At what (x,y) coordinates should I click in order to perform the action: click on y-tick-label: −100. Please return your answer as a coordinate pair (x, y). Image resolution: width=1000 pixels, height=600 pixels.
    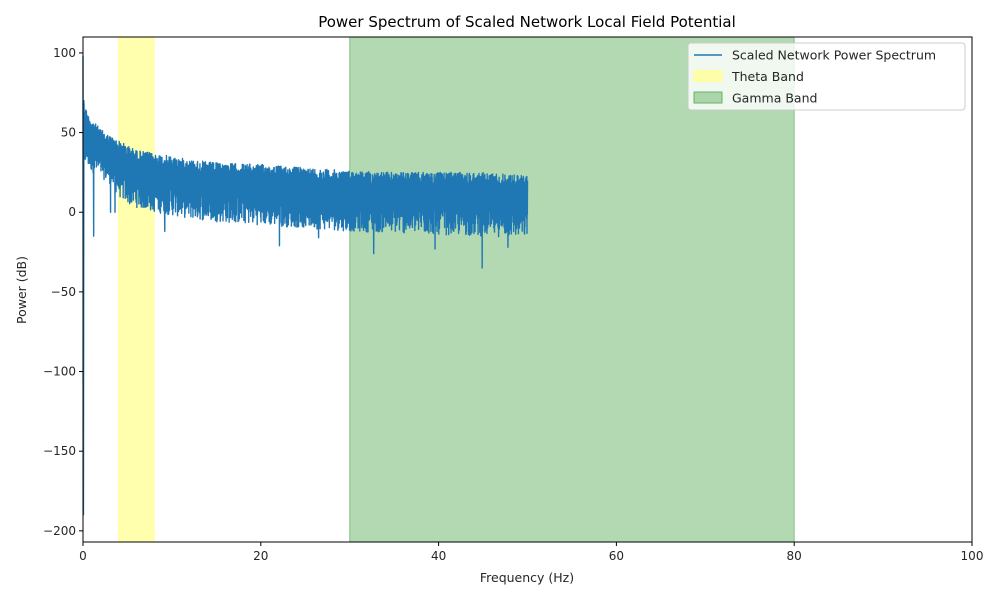
    Looking at the image, I should click on (59, 372).